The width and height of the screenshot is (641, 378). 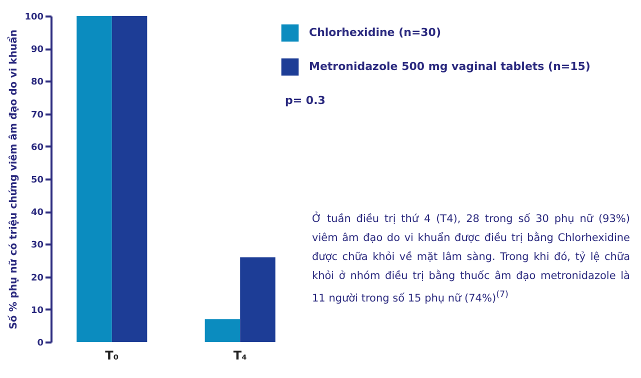 I want to click on x-tick-label: T₀, so click(x=112, y=355).